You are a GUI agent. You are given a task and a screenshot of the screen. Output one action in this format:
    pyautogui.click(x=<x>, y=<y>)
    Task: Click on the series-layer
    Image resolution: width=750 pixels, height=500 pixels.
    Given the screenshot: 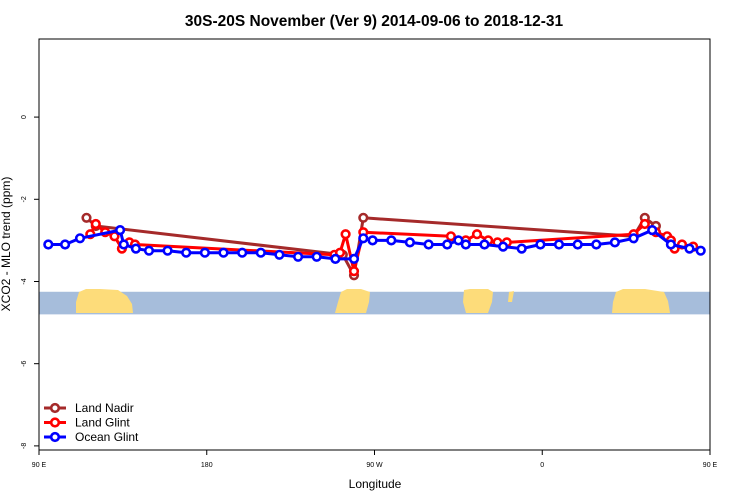 What is the action you would take?
    pyautogui.click(x=374, y=246)
    